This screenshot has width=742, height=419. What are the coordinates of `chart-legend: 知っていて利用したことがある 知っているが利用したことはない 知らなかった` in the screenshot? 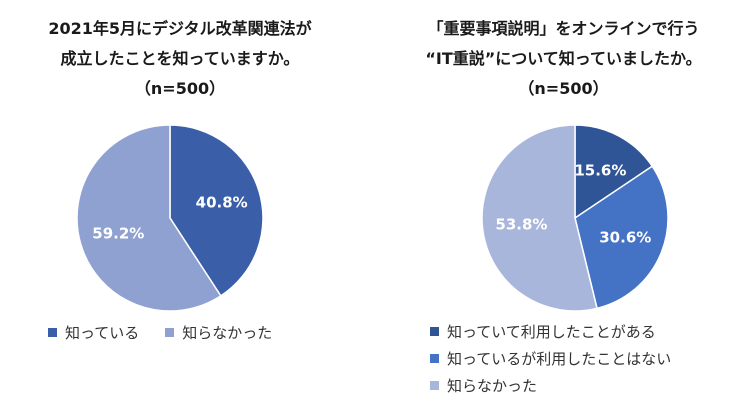 It's located at (550, 358).